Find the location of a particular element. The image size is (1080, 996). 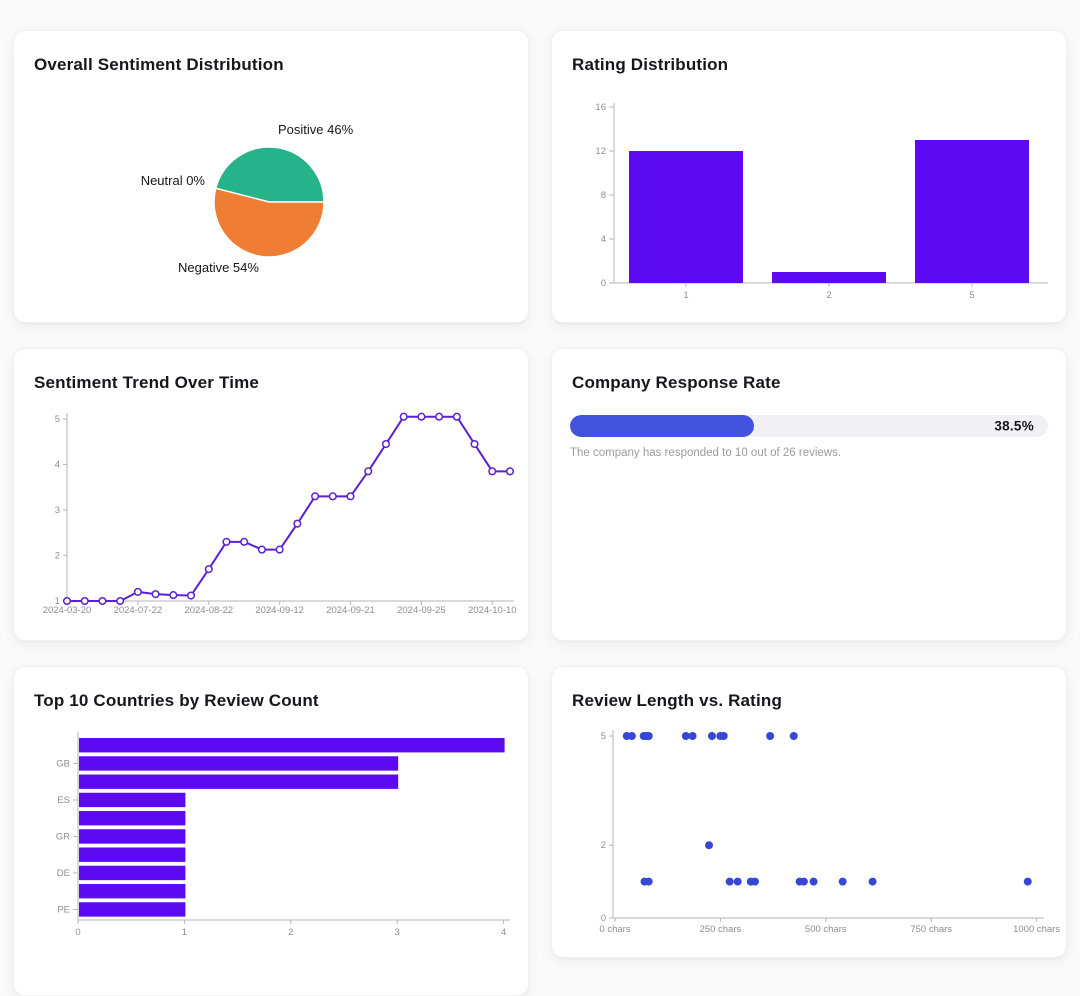

svg-text: 2024-09-25 is located at coordinates (421, 610).